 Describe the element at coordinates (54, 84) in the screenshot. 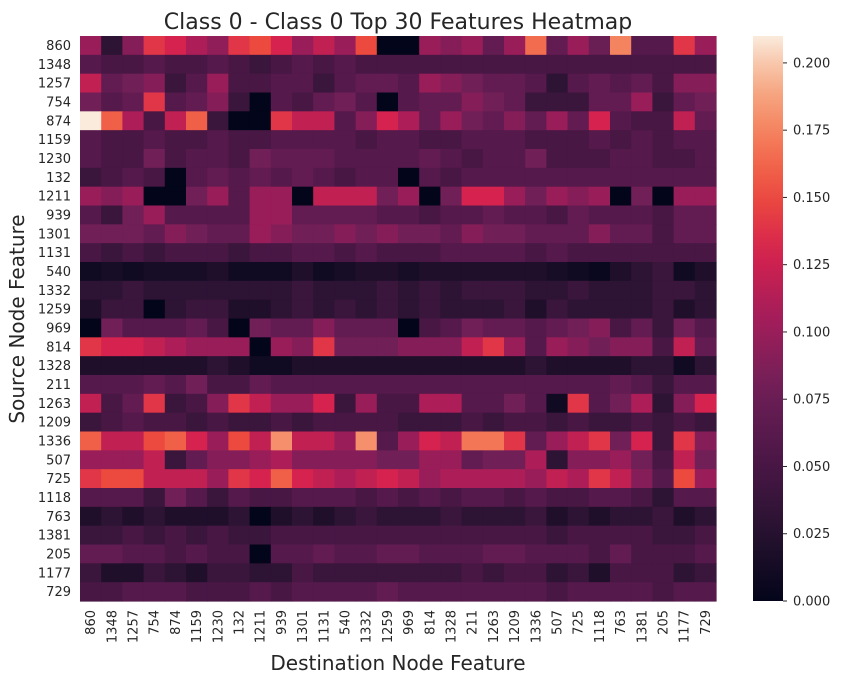

I see `y-tick-label: 1257` at that location.